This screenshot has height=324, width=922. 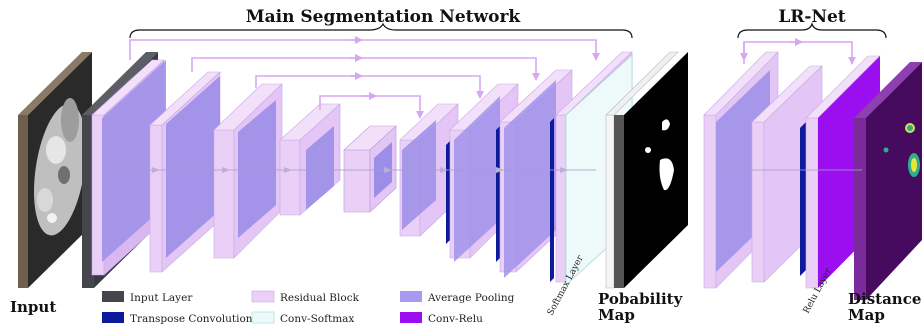 I want to click on lr-net-title: LR-Net, so click(x=811, y=17).